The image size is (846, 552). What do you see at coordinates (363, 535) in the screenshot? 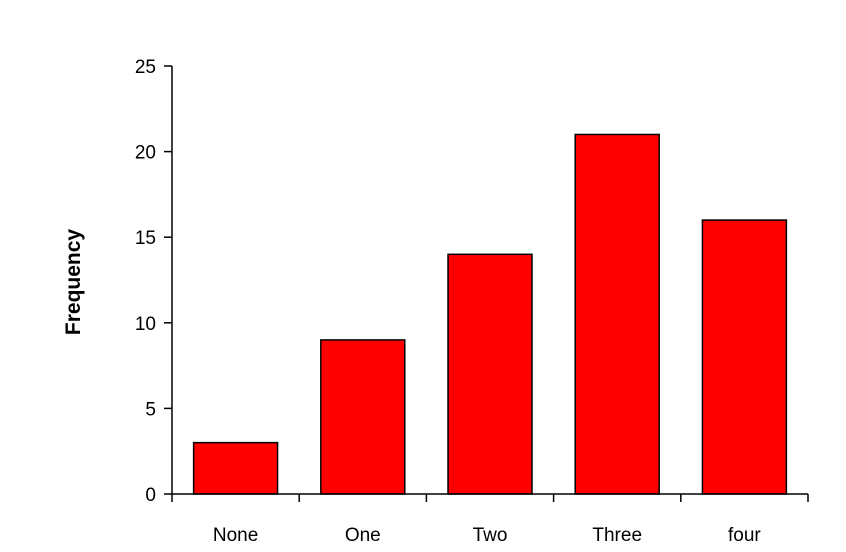
I see `x-tick-label: One` at bounding box center [363, 535].